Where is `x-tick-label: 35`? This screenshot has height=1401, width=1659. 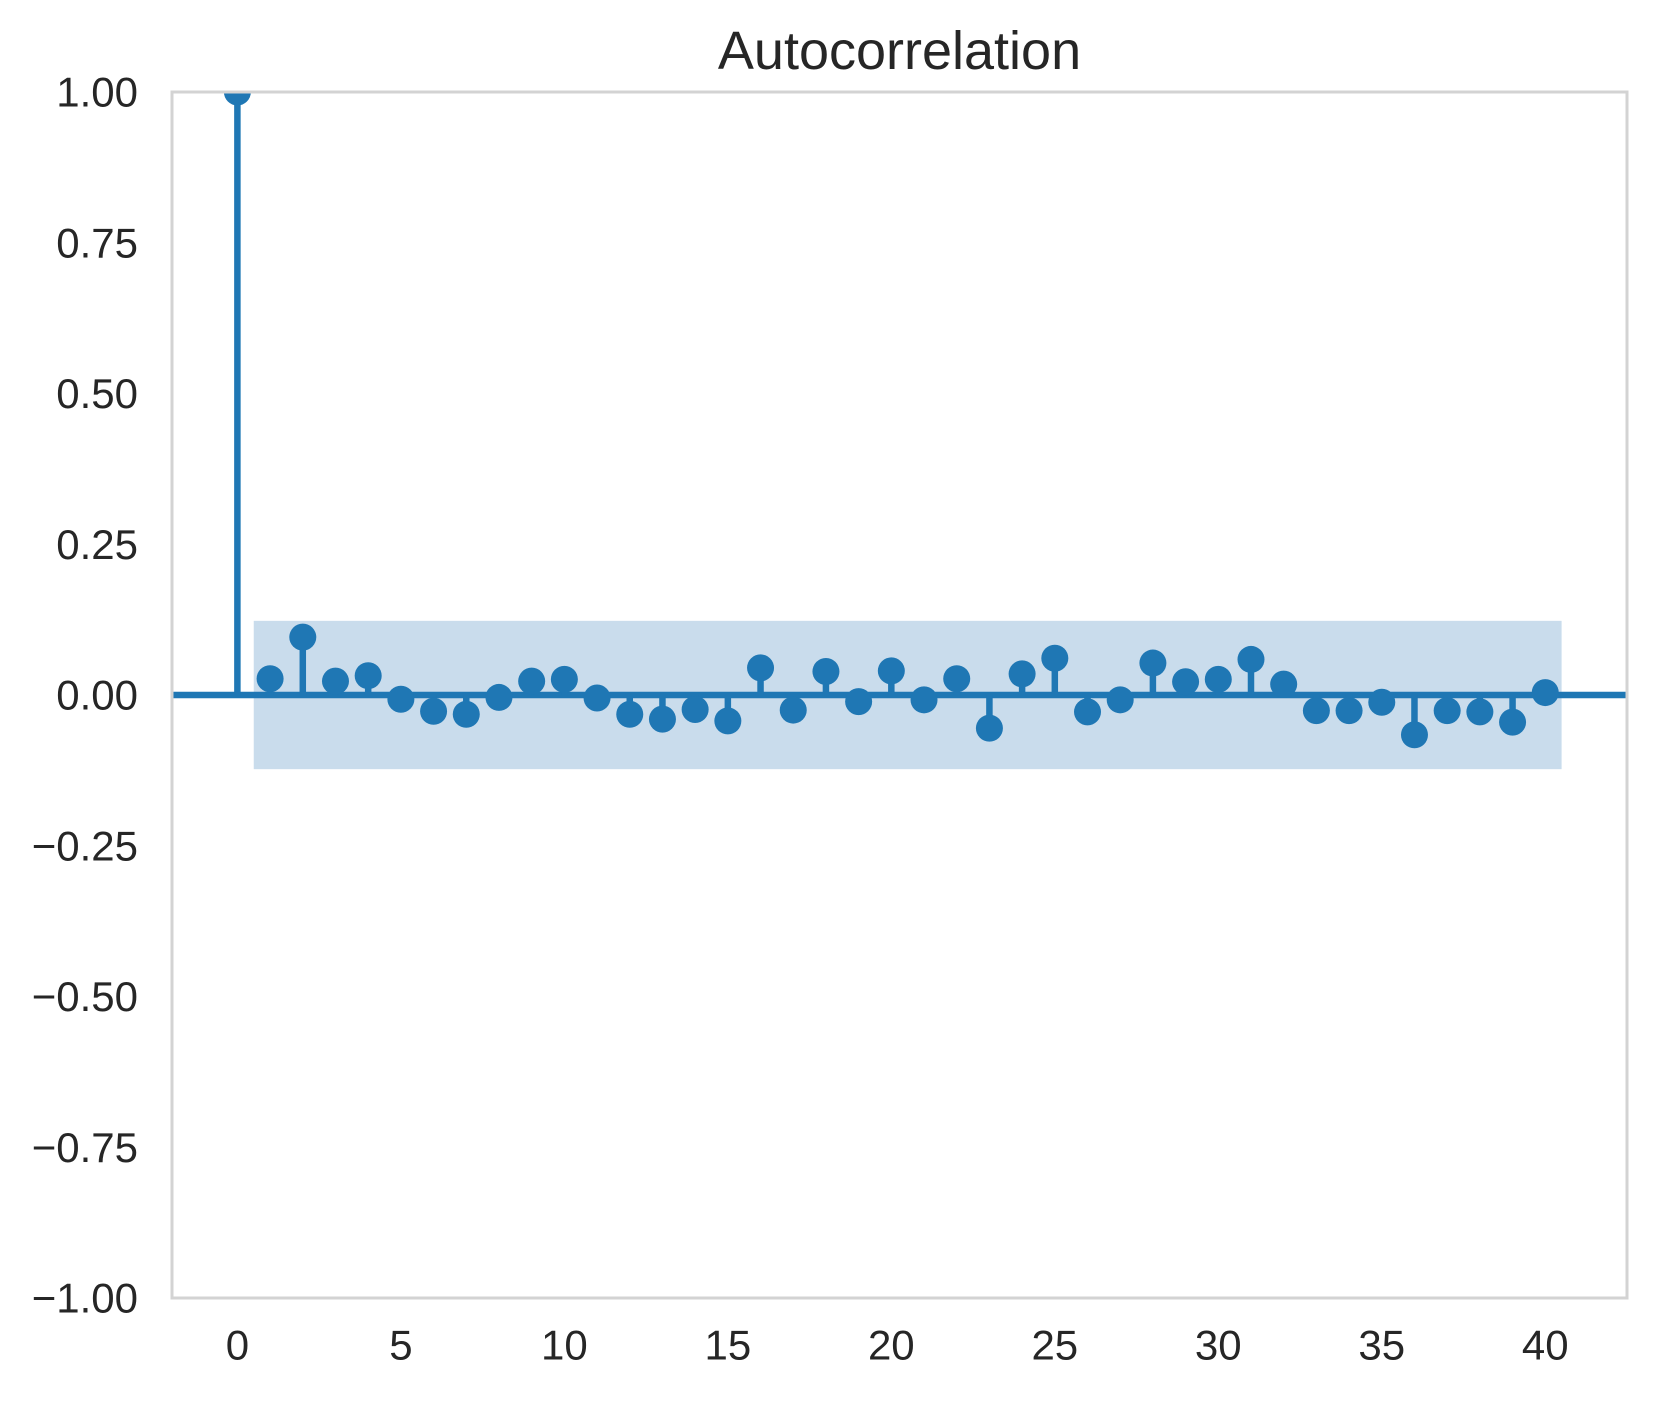 x-tick-label: 35 is located at coordinates (1381, 1345).